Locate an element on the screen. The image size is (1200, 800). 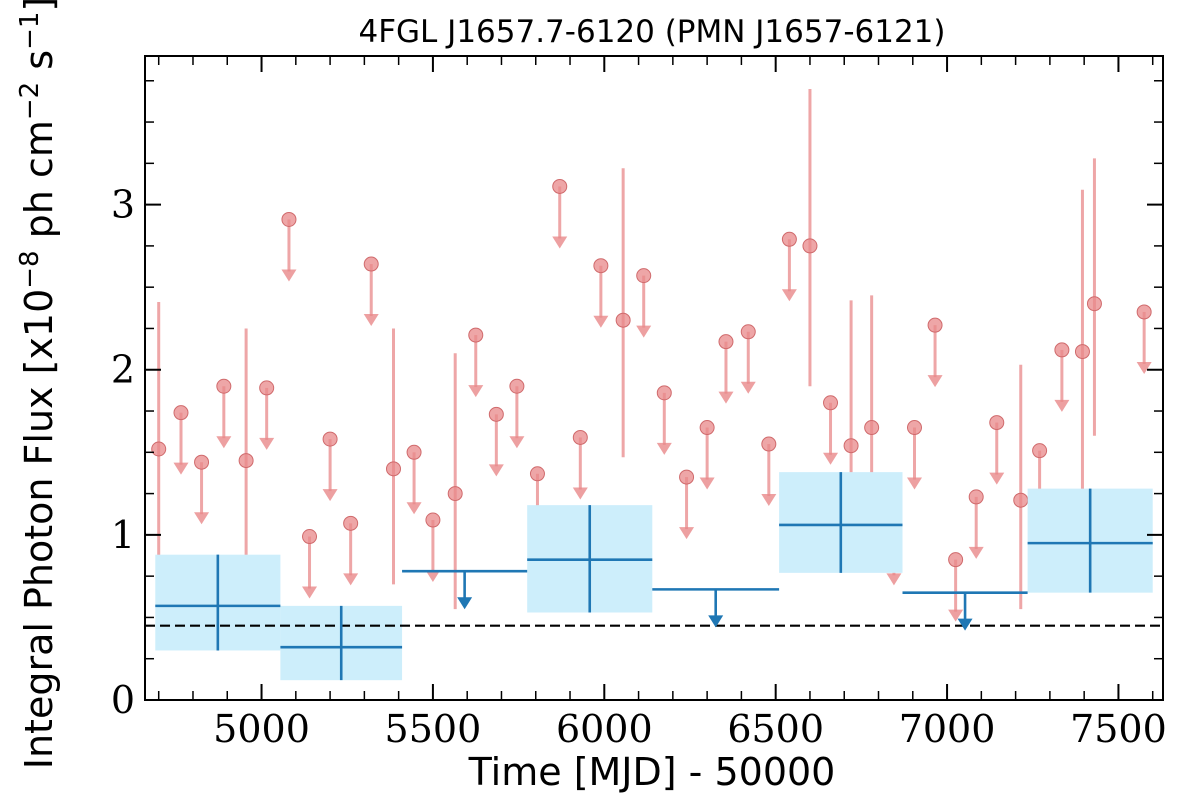
x-tick-label: 5500 is located at coordinates (433, 729).